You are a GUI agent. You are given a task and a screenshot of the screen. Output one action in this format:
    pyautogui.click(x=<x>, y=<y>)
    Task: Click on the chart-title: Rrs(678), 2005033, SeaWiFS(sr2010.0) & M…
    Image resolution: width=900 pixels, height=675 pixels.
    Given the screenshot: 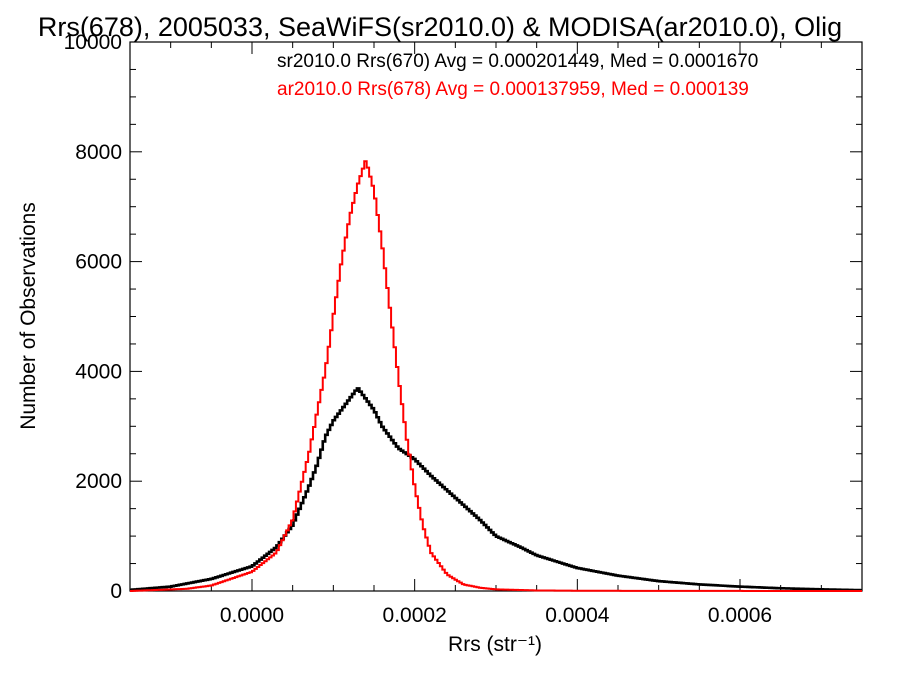 What is the action you would take?
    pyautogui.click(x=440, y=27)
    